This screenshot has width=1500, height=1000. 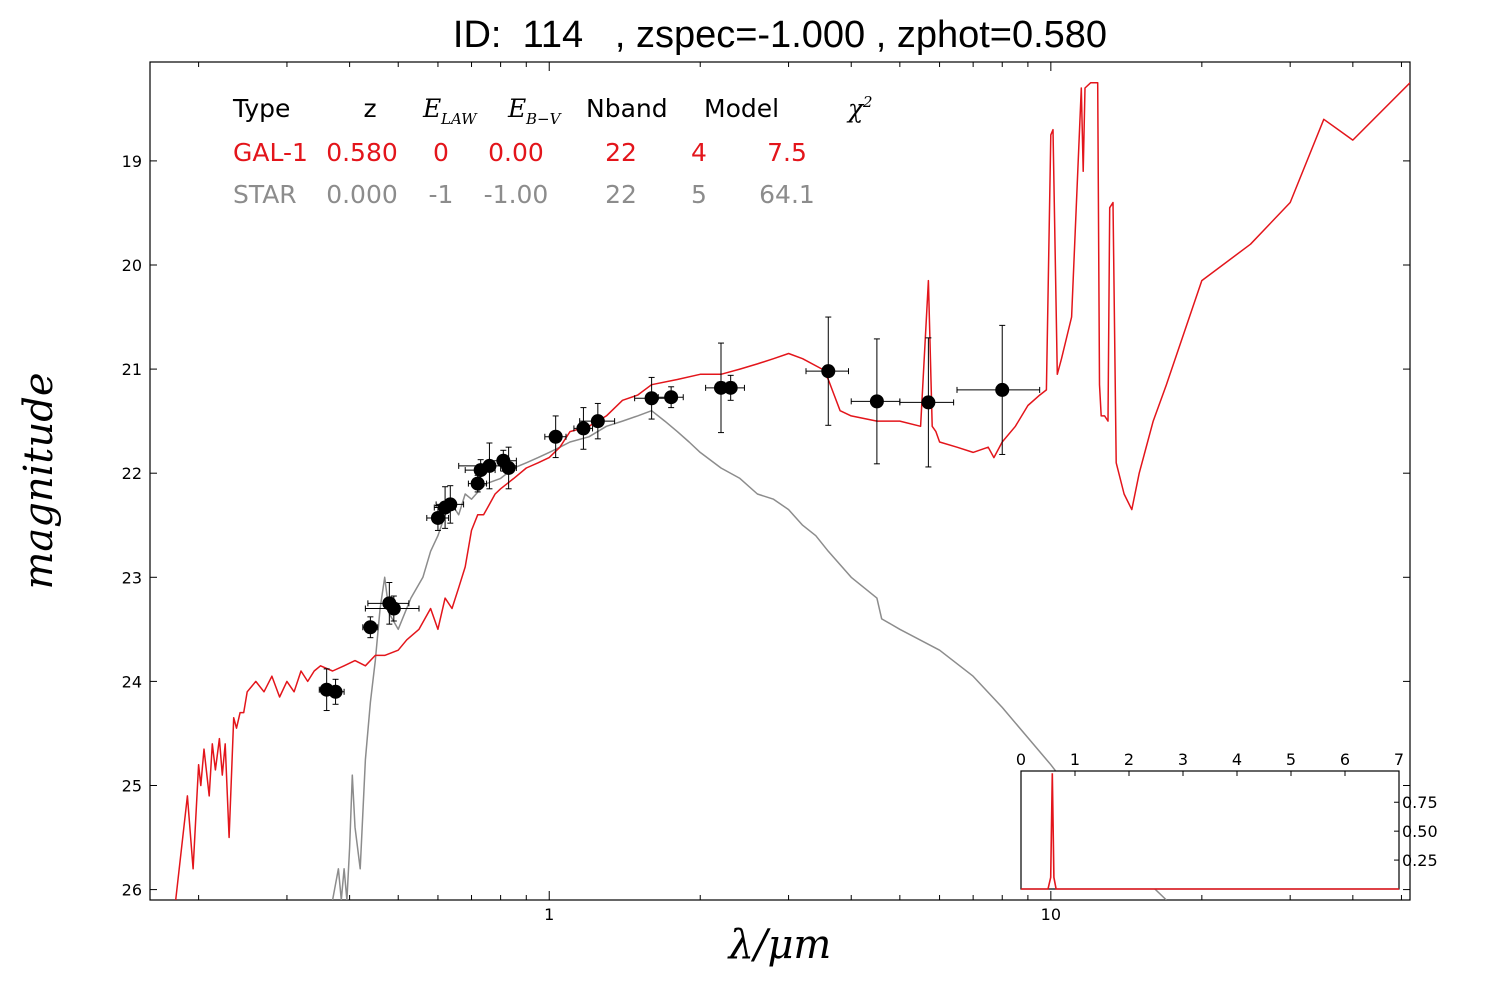 I want to click on inset-y-tick-label: 0.25, so click(x=1420, y=860).